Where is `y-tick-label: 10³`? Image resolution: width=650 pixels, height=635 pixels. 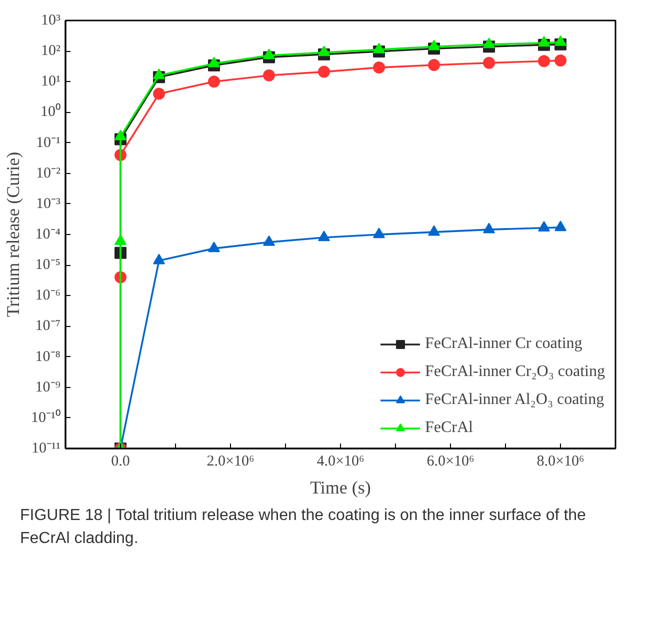 y-tick-label: 10³ is located at coordinates (51, 20).